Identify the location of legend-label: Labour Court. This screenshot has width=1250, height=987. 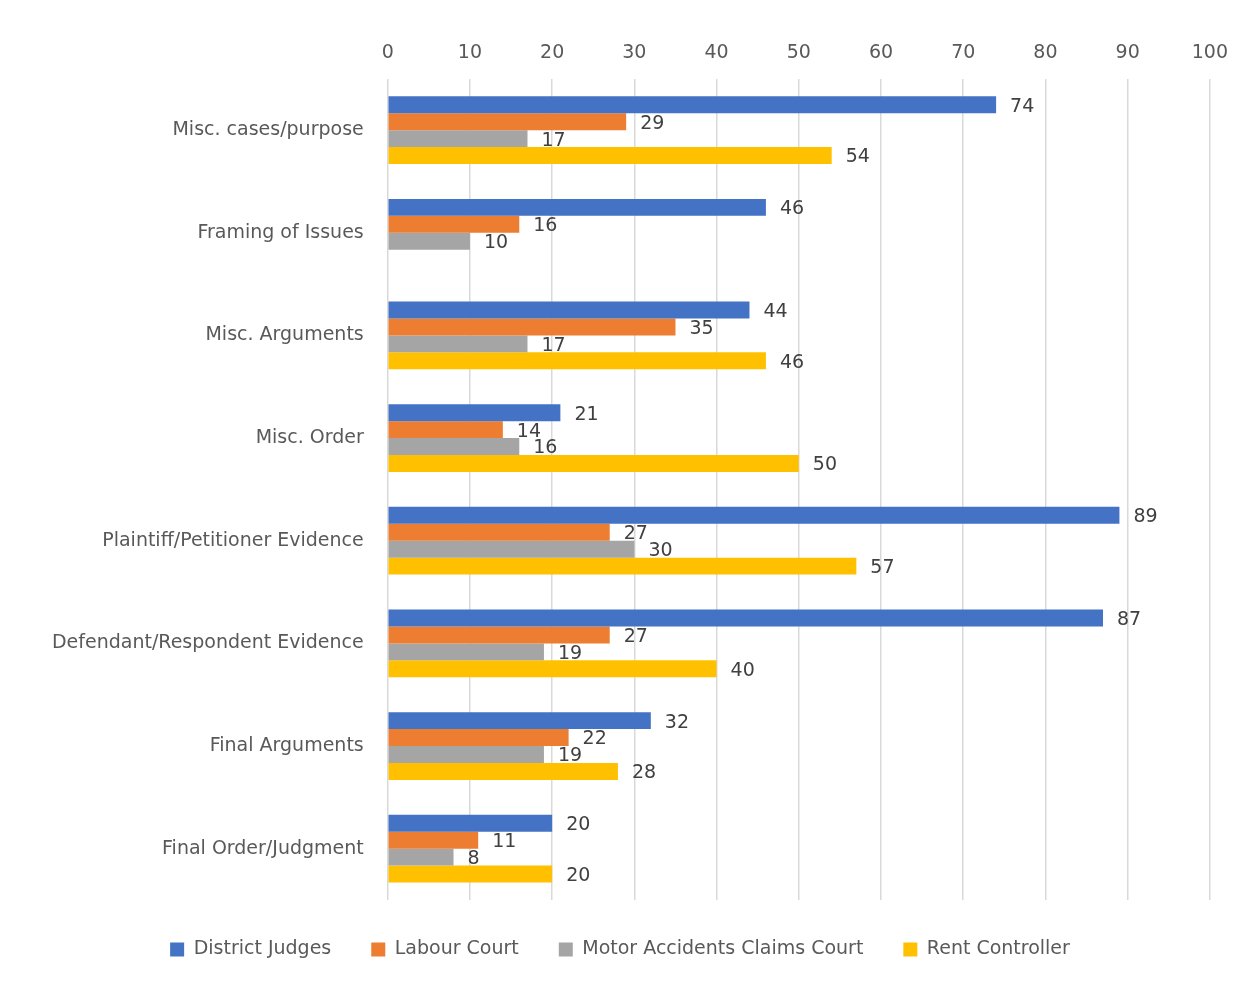
(456, 947).